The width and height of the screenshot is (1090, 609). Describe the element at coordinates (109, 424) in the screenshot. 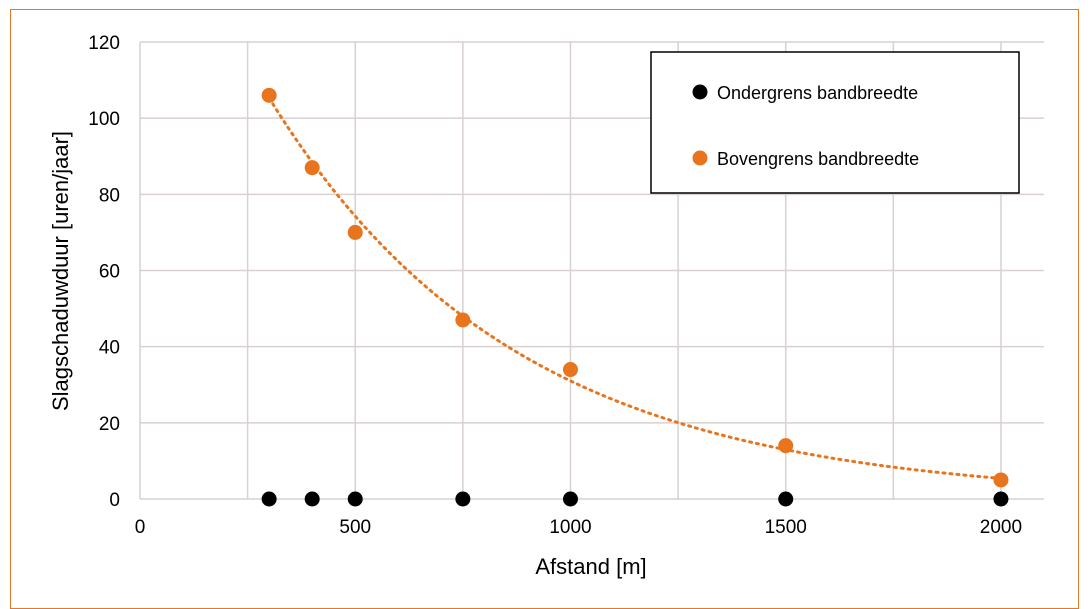

I see `y-tick-label: 20` at that location.